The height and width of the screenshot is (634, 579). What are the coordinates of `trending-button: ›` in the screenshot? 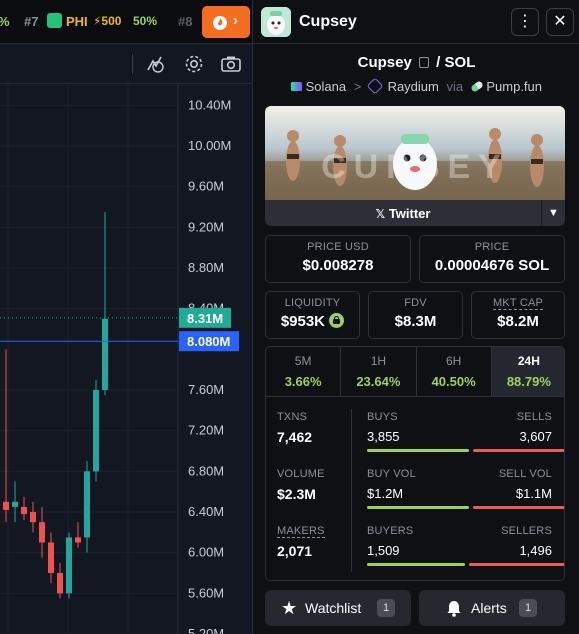 It's located at (226, 22).